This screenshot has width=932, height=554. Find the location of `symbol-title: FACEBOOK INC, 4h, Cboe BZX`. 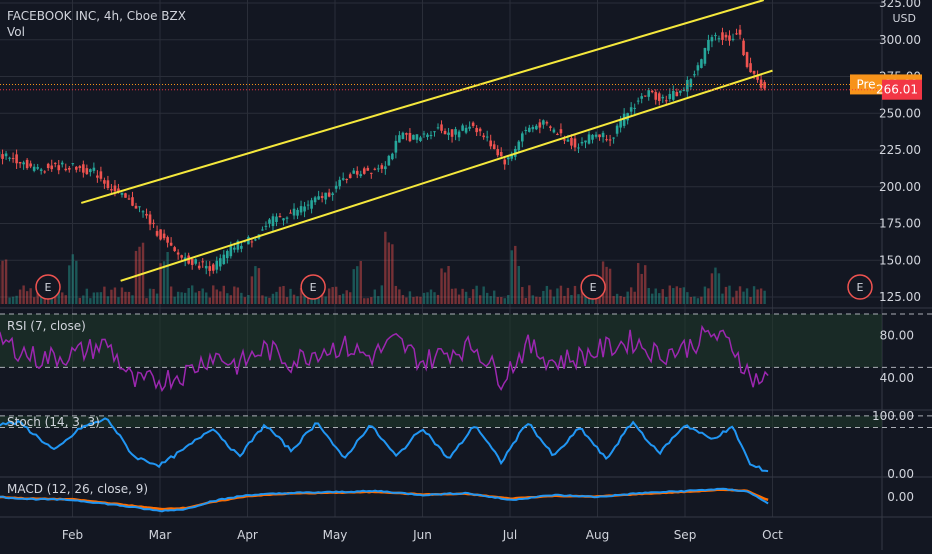

symbol-title: FACEBOOK INC, 4h, Cboe BZX is located at coordinates (96, 16).